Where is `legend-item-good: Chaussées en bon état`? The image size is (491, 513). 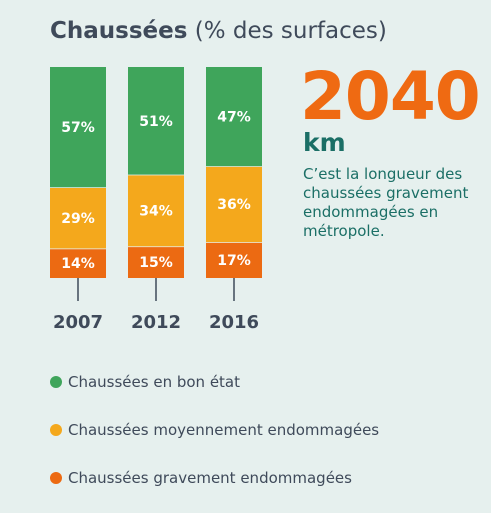 legend-item-good: Chaussées en bon état is located at coordinates (214, 382).